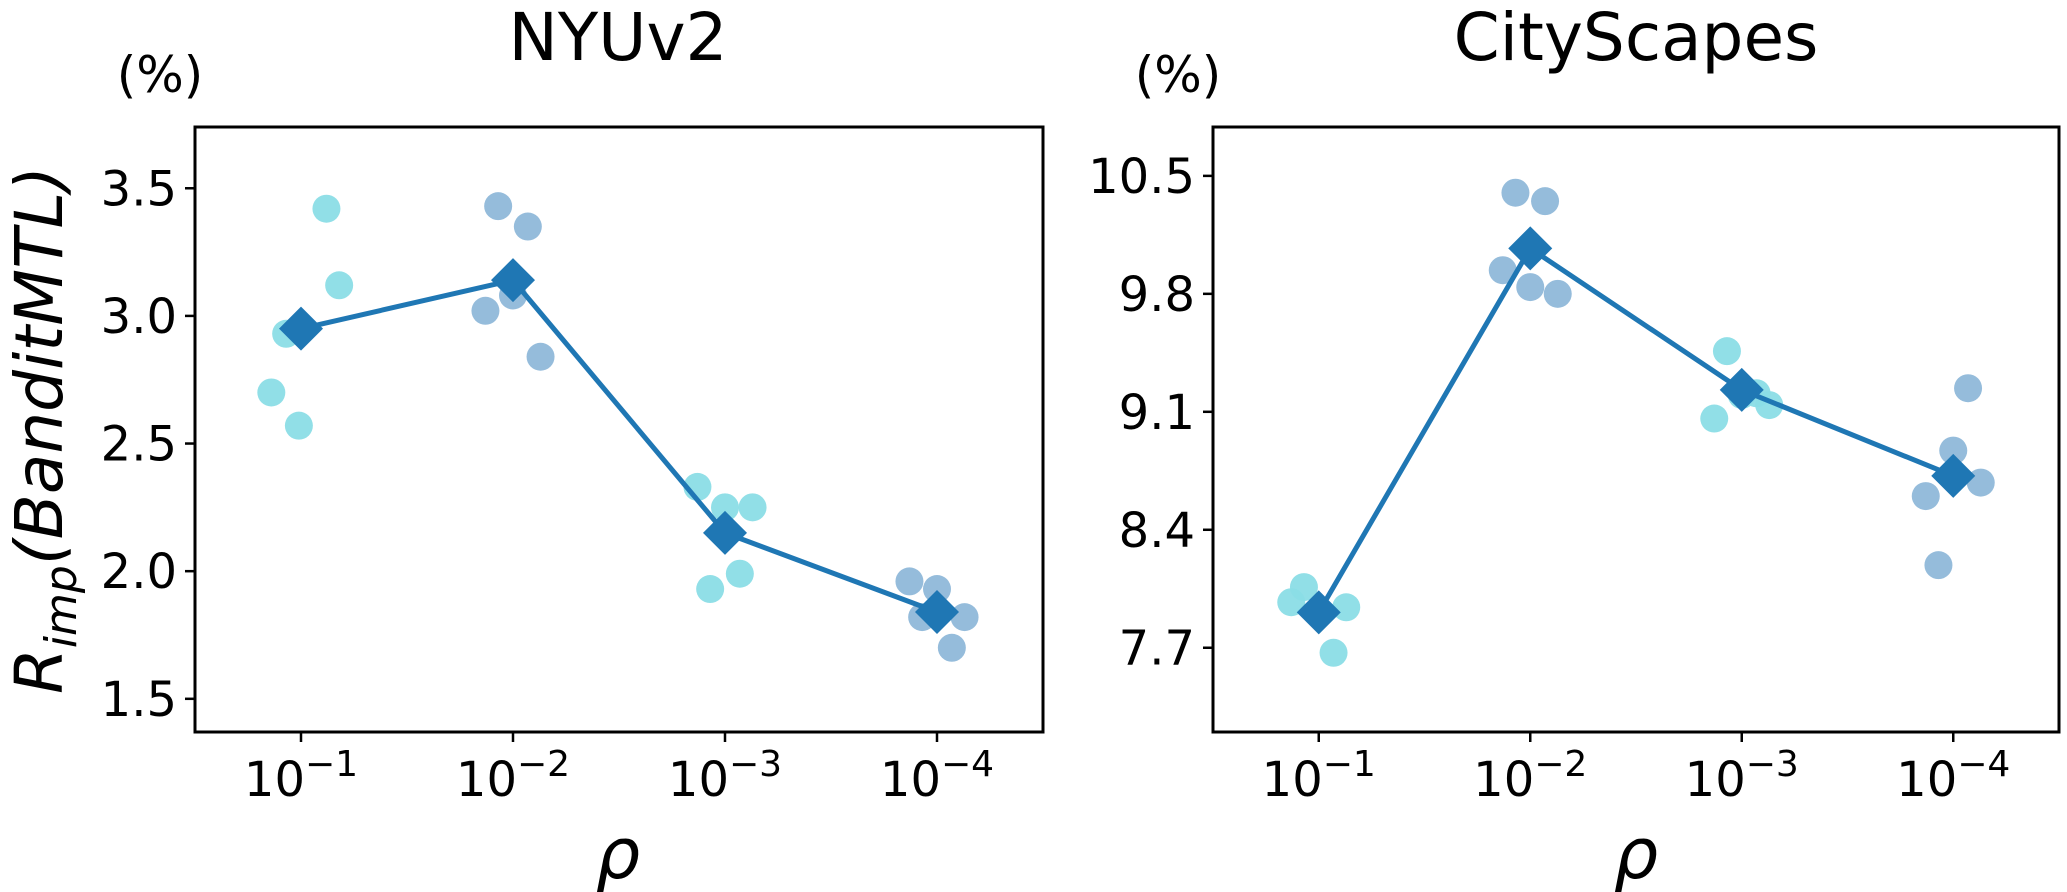 The width and height of the screenshot is (2067, 892). I want to click on y-tick-label: 2.5, so click(139, 445).